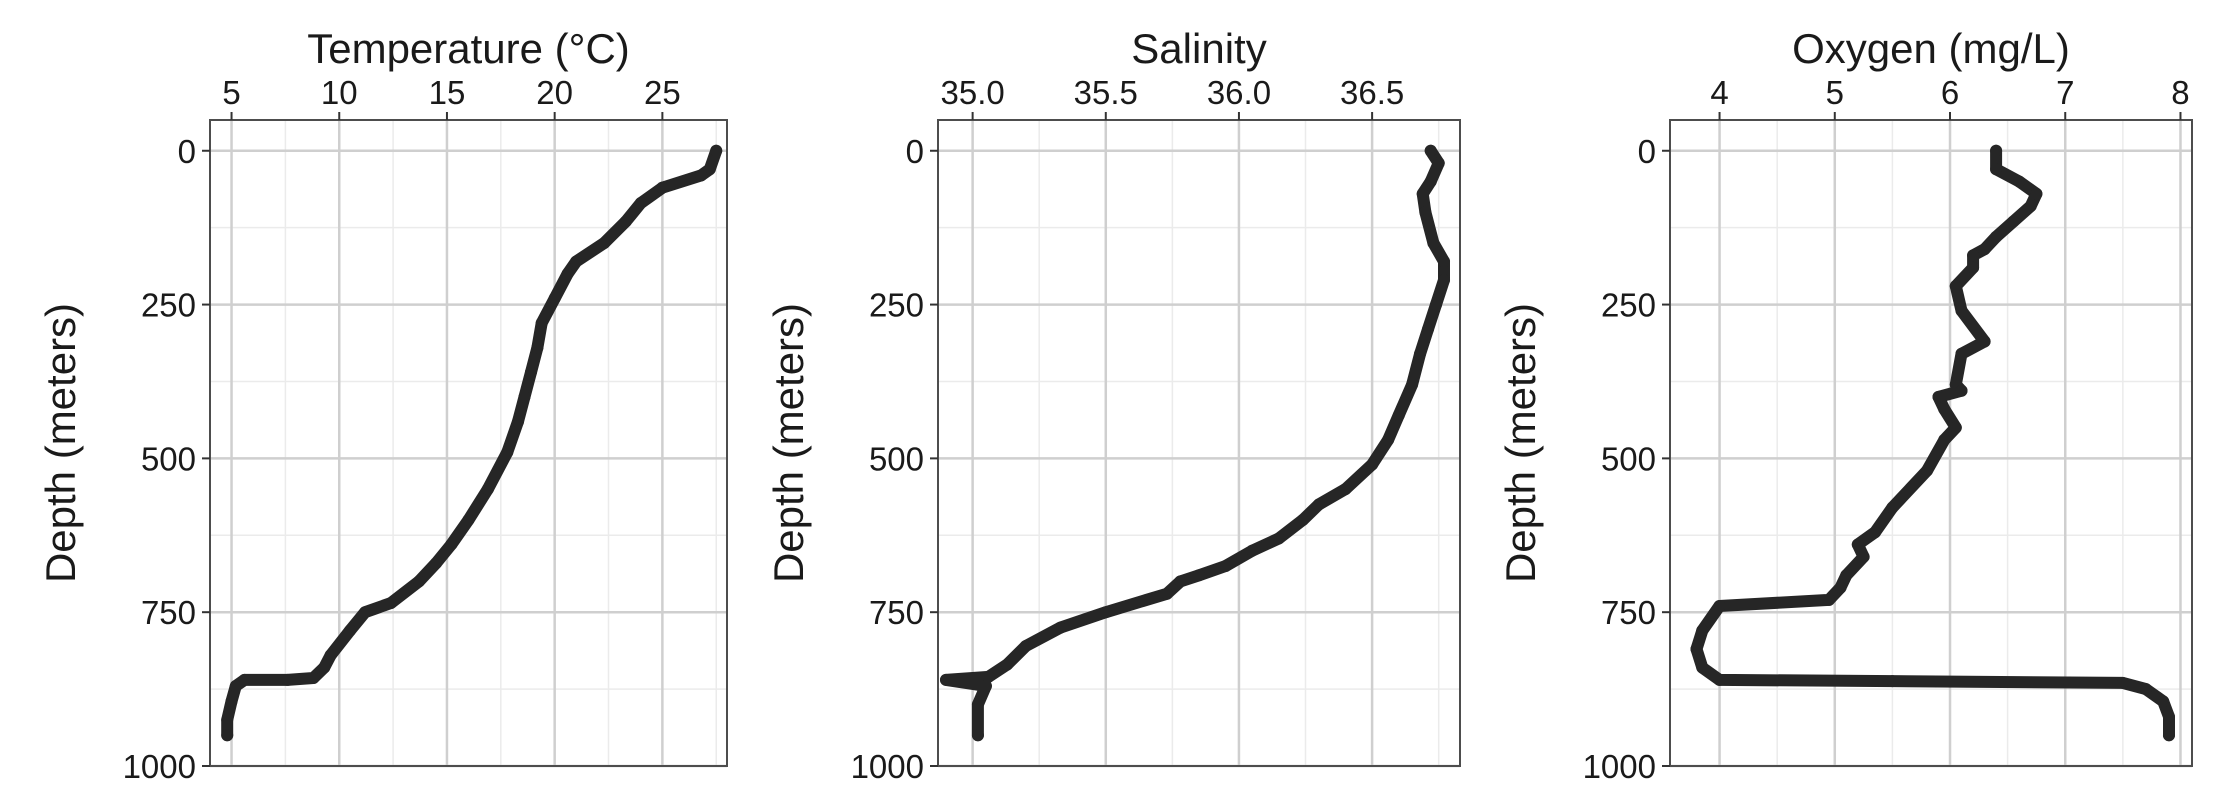 The image size is (2224, 802). I want to click on x-tick-label: 7, so click(2065, 92).